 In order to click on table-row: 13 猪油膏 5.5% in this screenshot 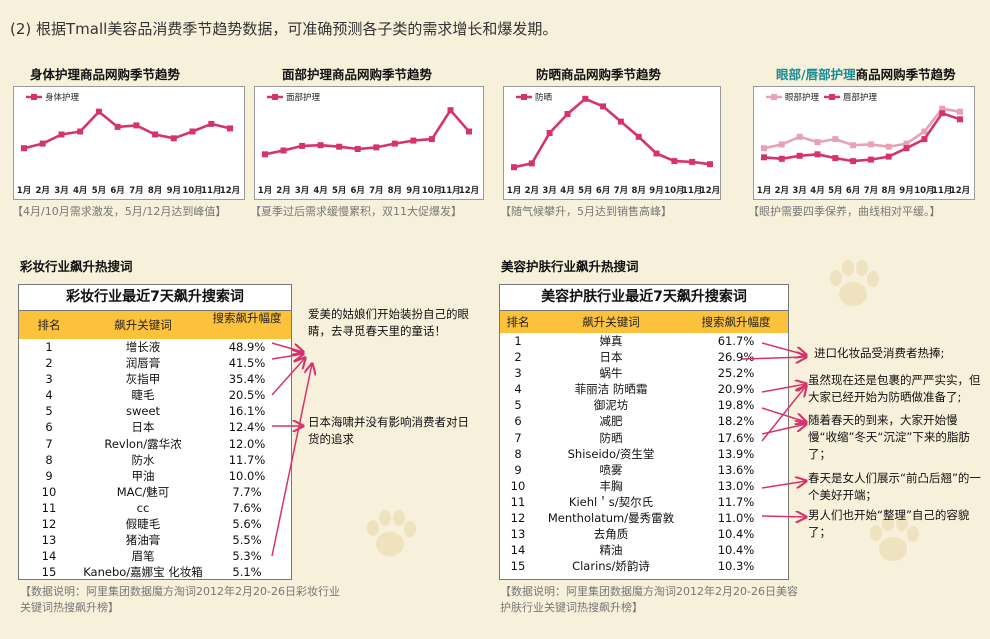, I will do `click(155, 540)`.